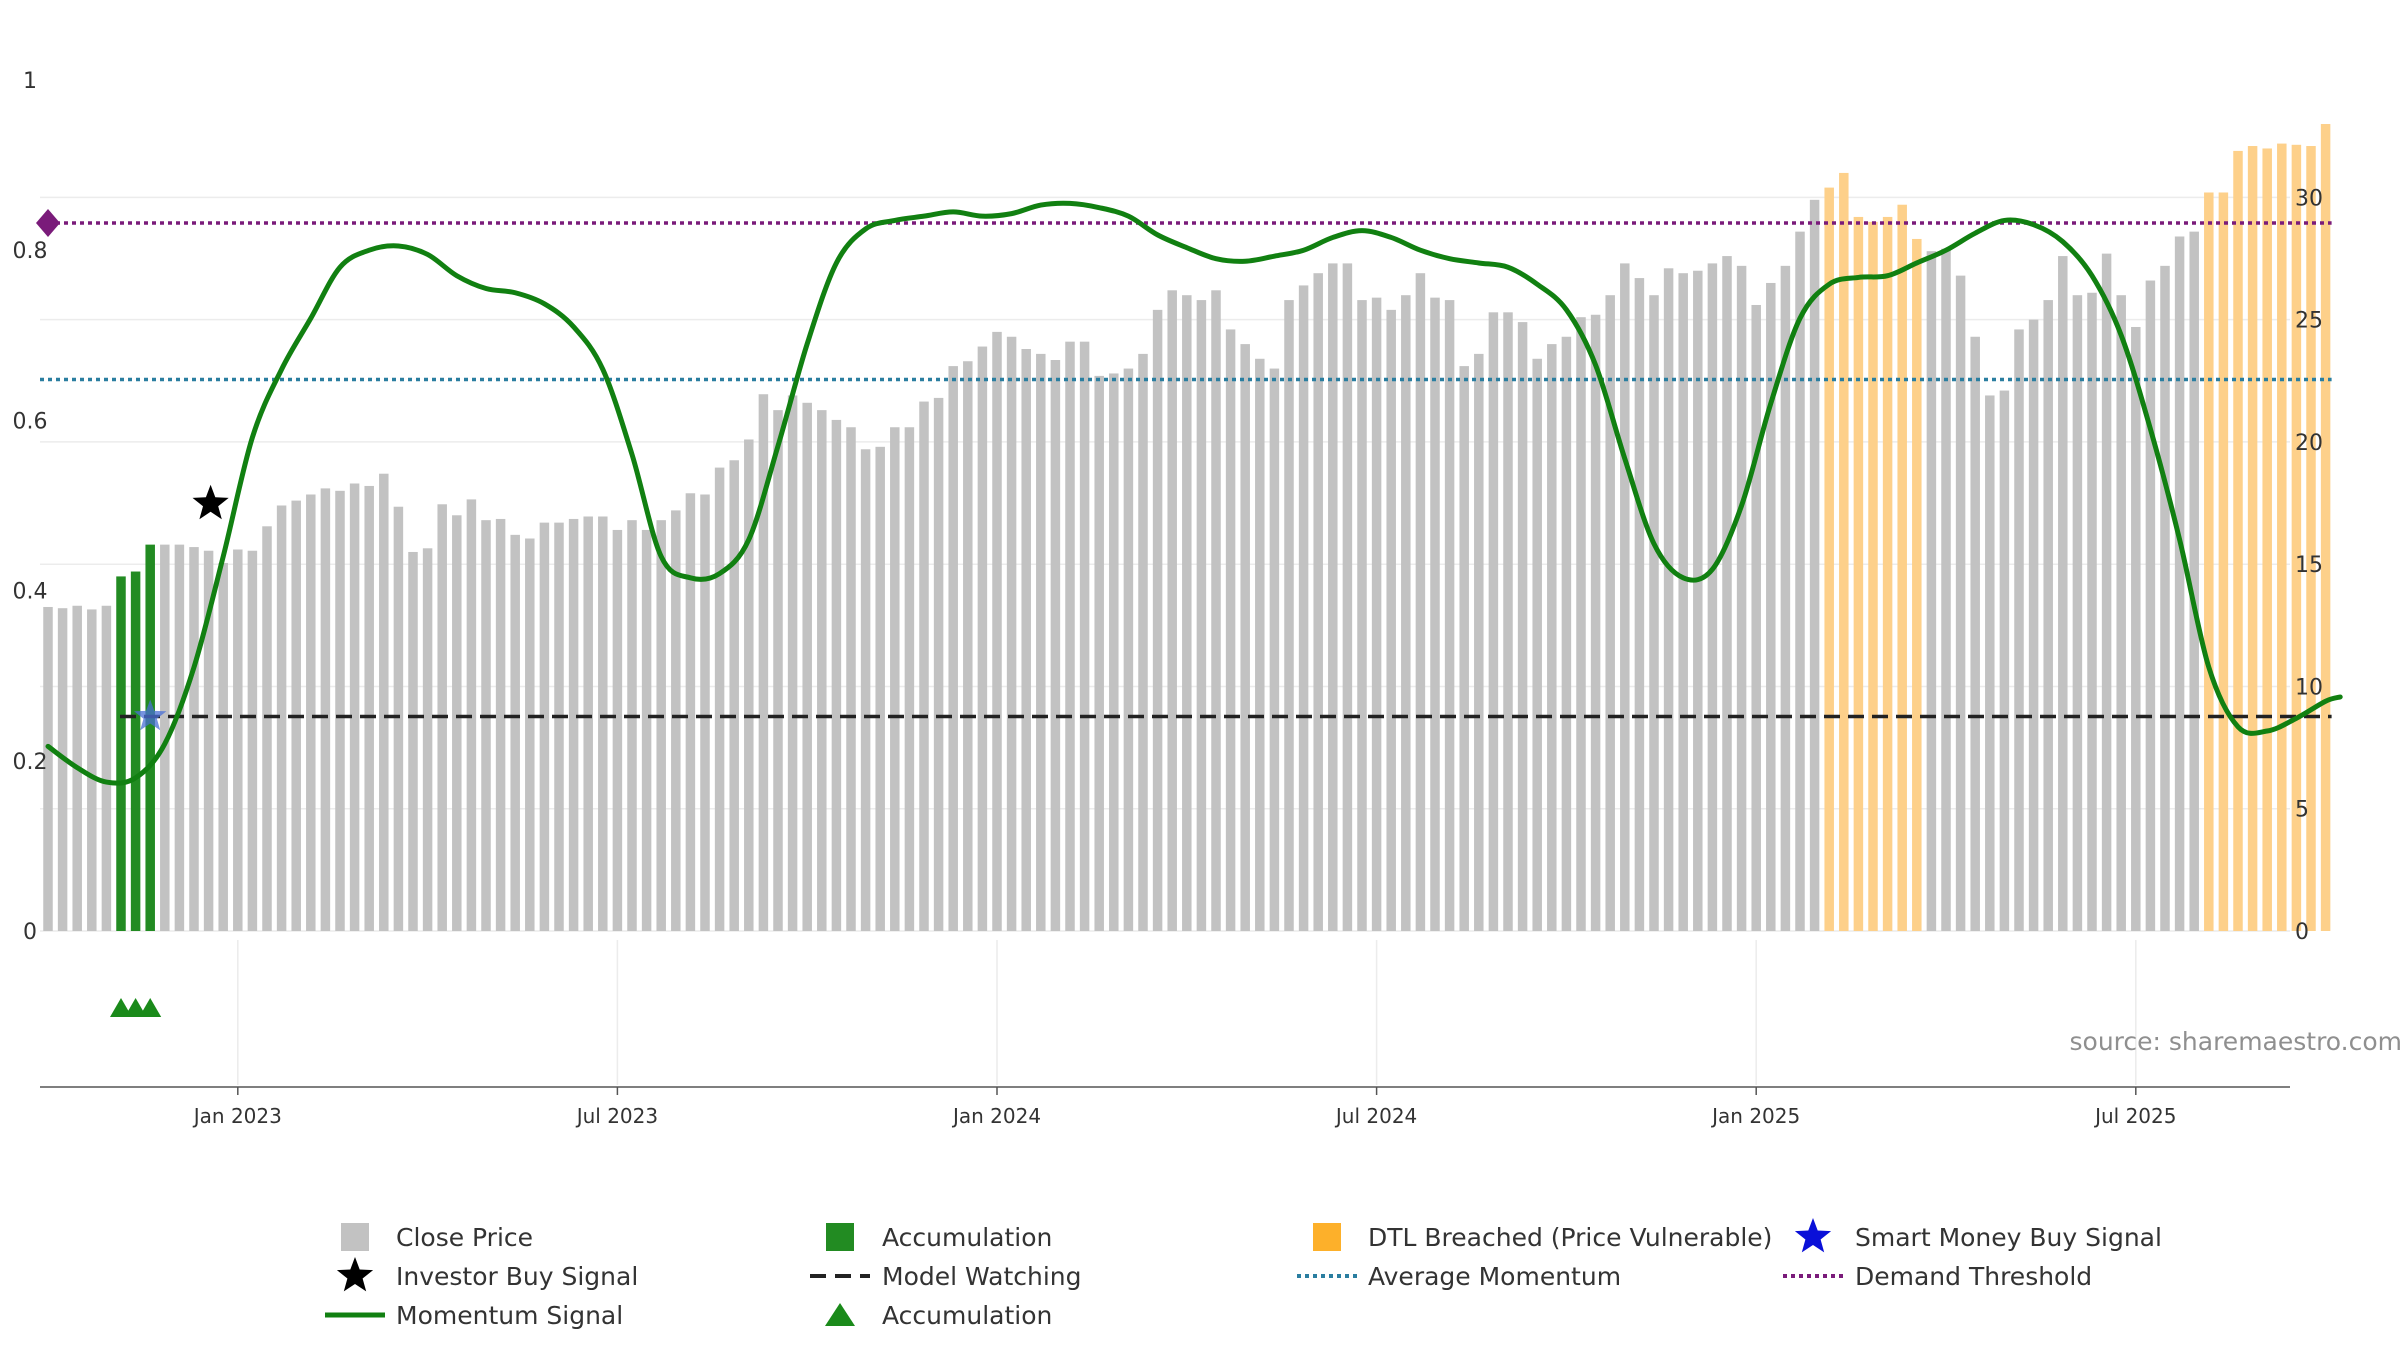 This screenshot has height=1350, width=2400. I want to click on investor-buy-signal-star, so click(210, 502).